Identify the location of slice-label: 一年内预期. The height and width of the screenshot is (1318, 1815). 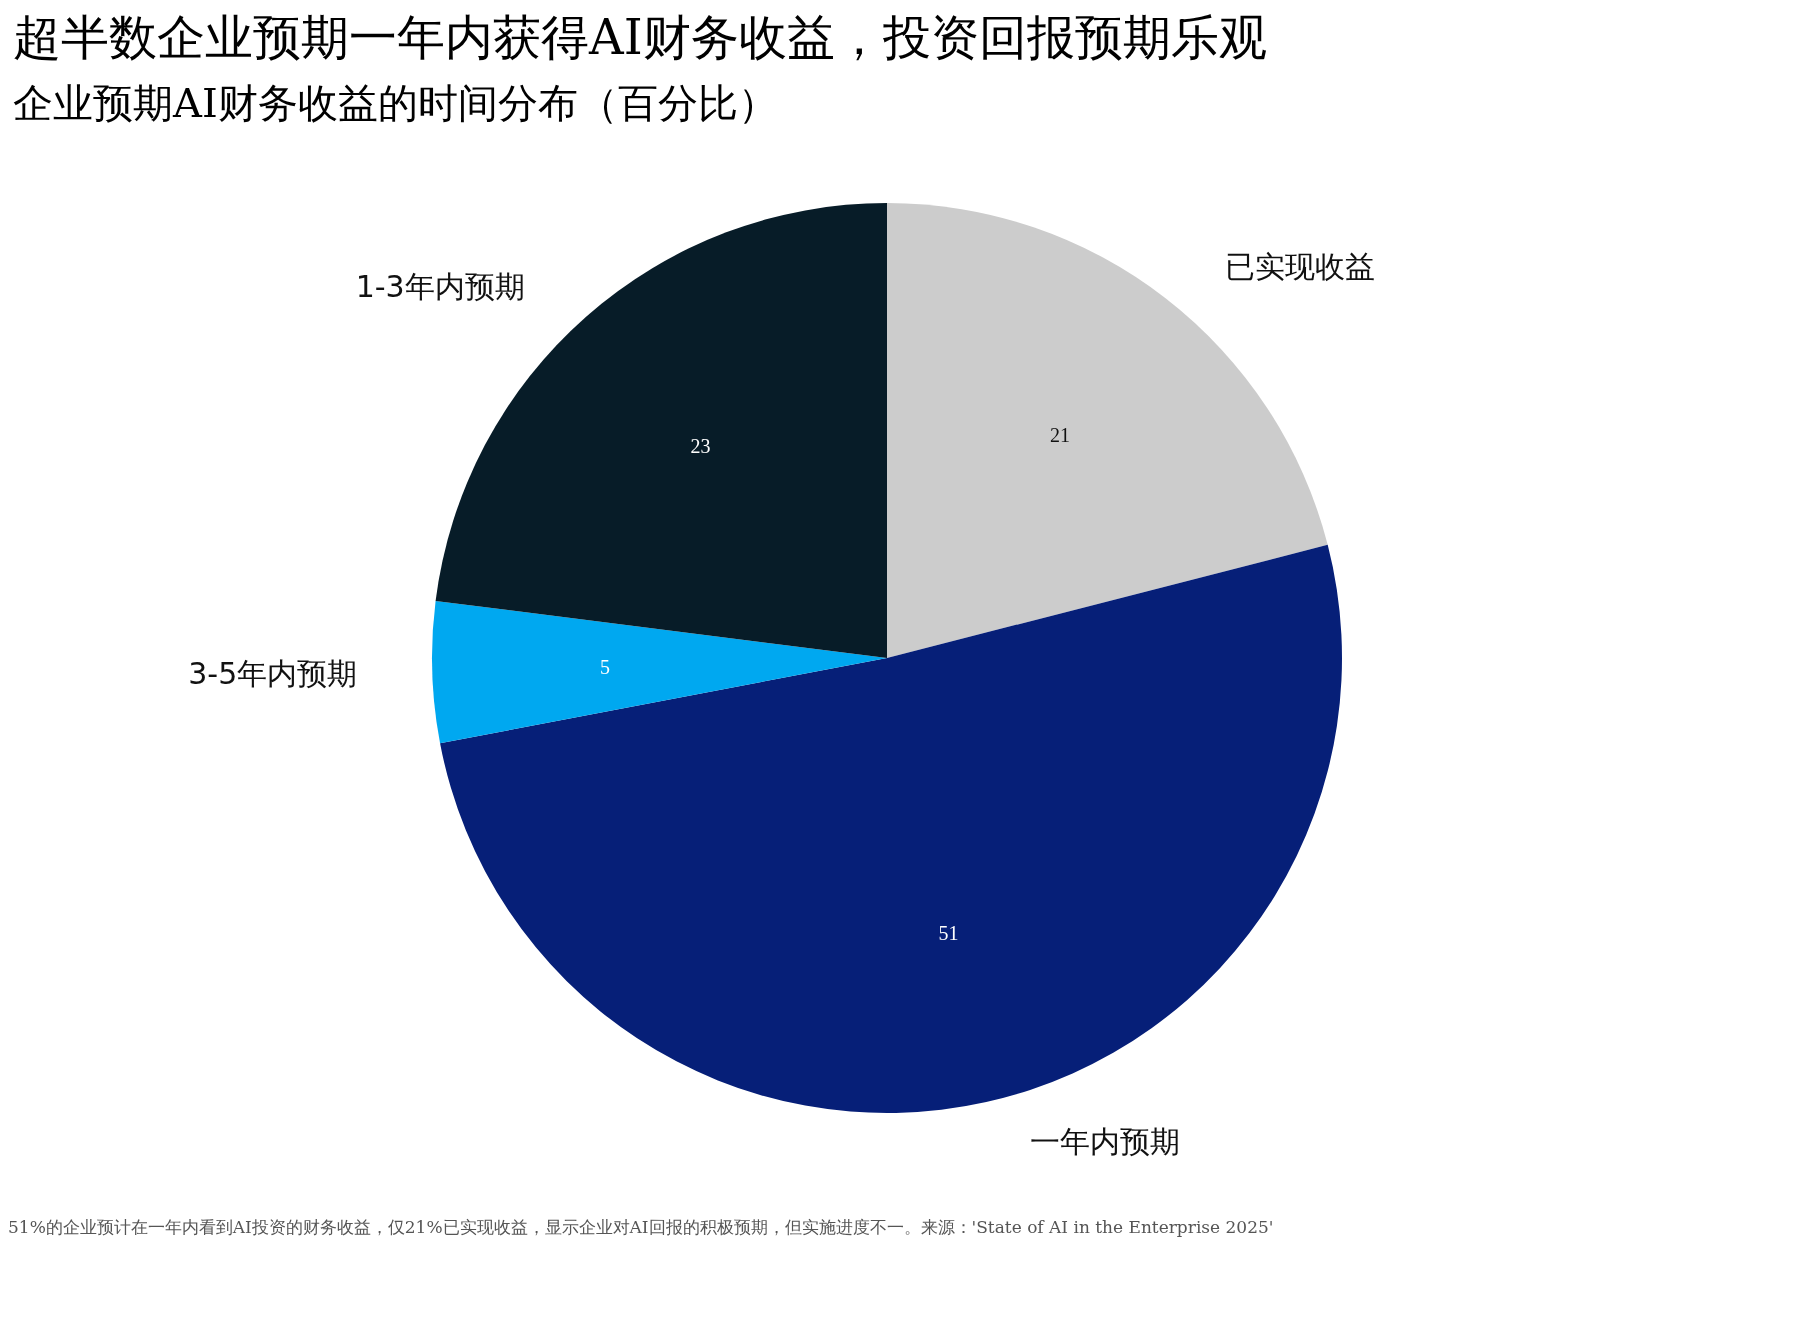
(1104, 1141).